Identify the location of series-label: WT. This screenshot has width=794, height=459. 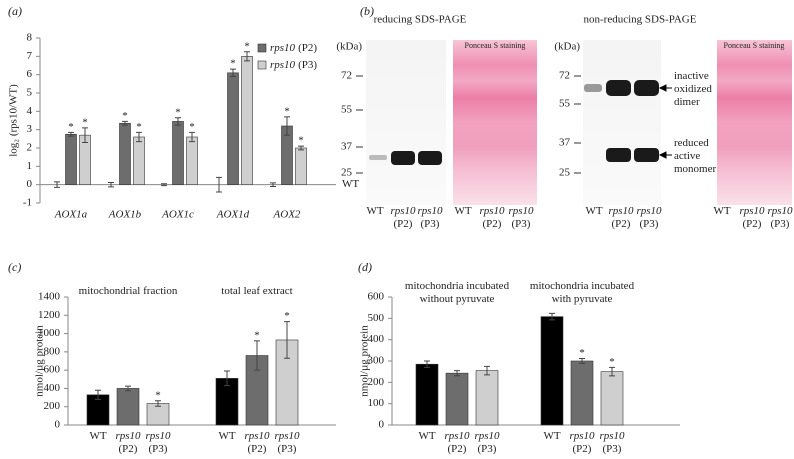
(350, 184).